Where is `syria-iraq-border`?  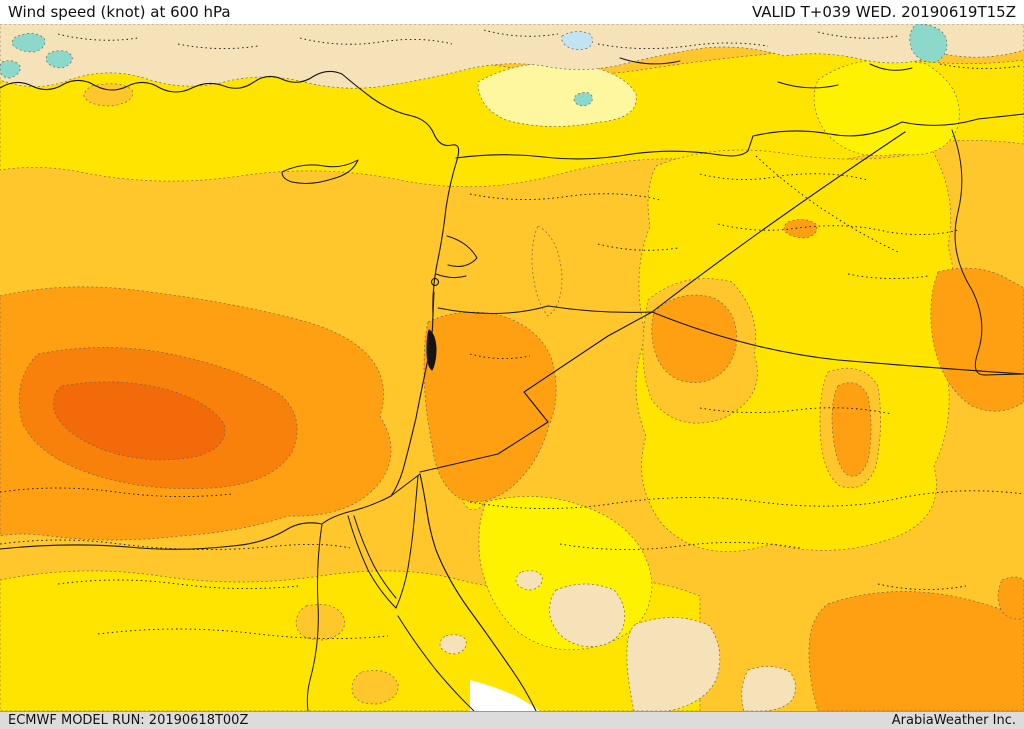 syria-iraq-border is located at coordinates (778, 222).